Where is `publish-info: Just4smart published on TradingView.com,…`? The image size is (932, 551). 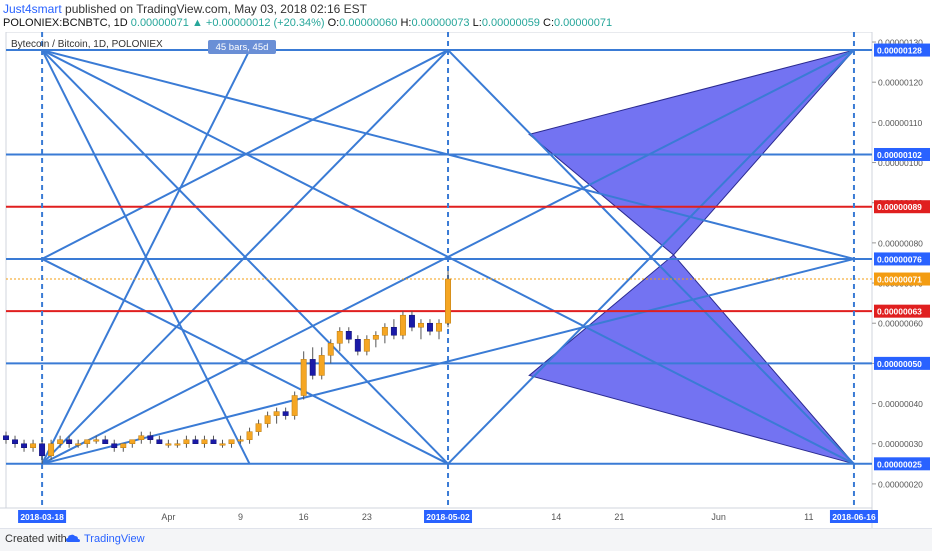
publish-info: Just4smart published on TradingView.com,… is located at coordinates (185, 9).